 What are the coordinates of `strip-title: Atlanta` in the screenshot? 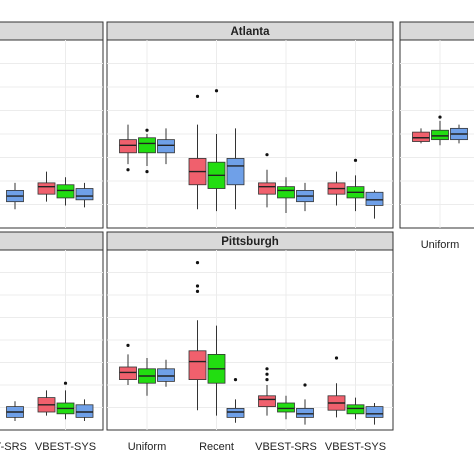 It's located at (251, 32).